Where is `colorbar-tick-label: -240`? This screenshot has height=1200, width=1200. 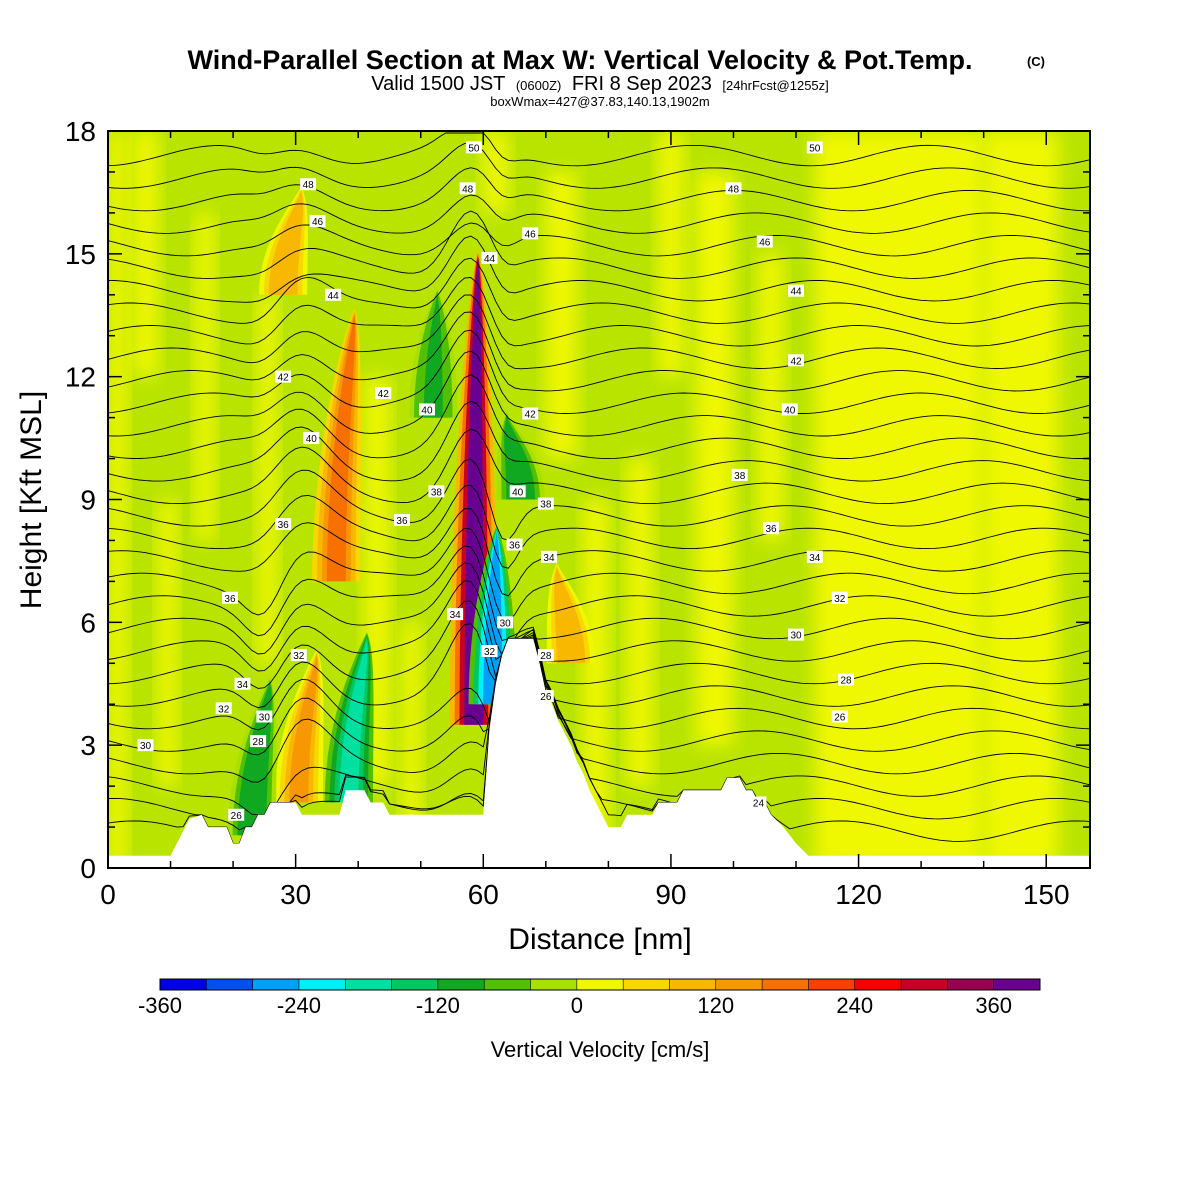
colorbar-tick-label: -240 is located at coordinates (299, 1005).